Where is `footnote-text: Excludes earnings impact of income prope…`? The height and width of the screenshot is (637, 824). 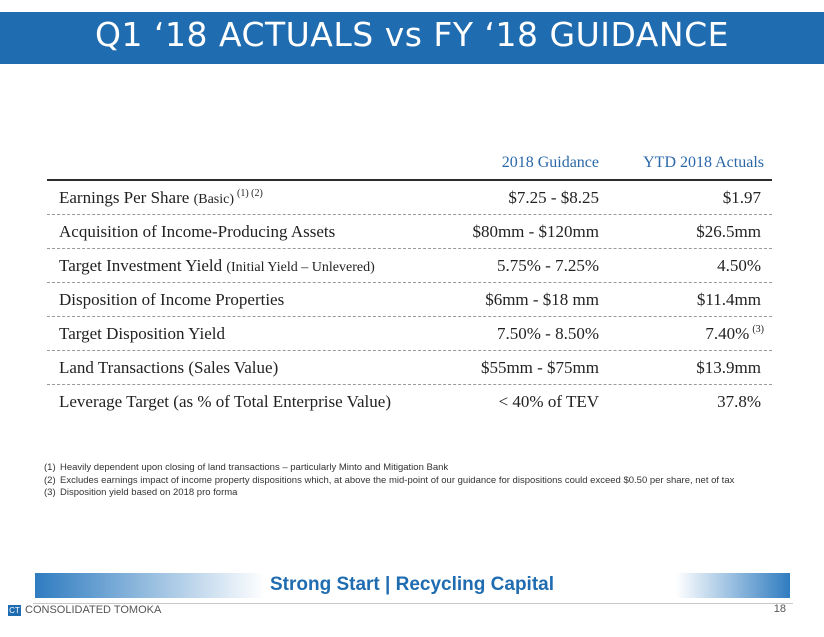 footnote-text: Excludes earnings impact of income prope… is located at coordinates (397, 480).